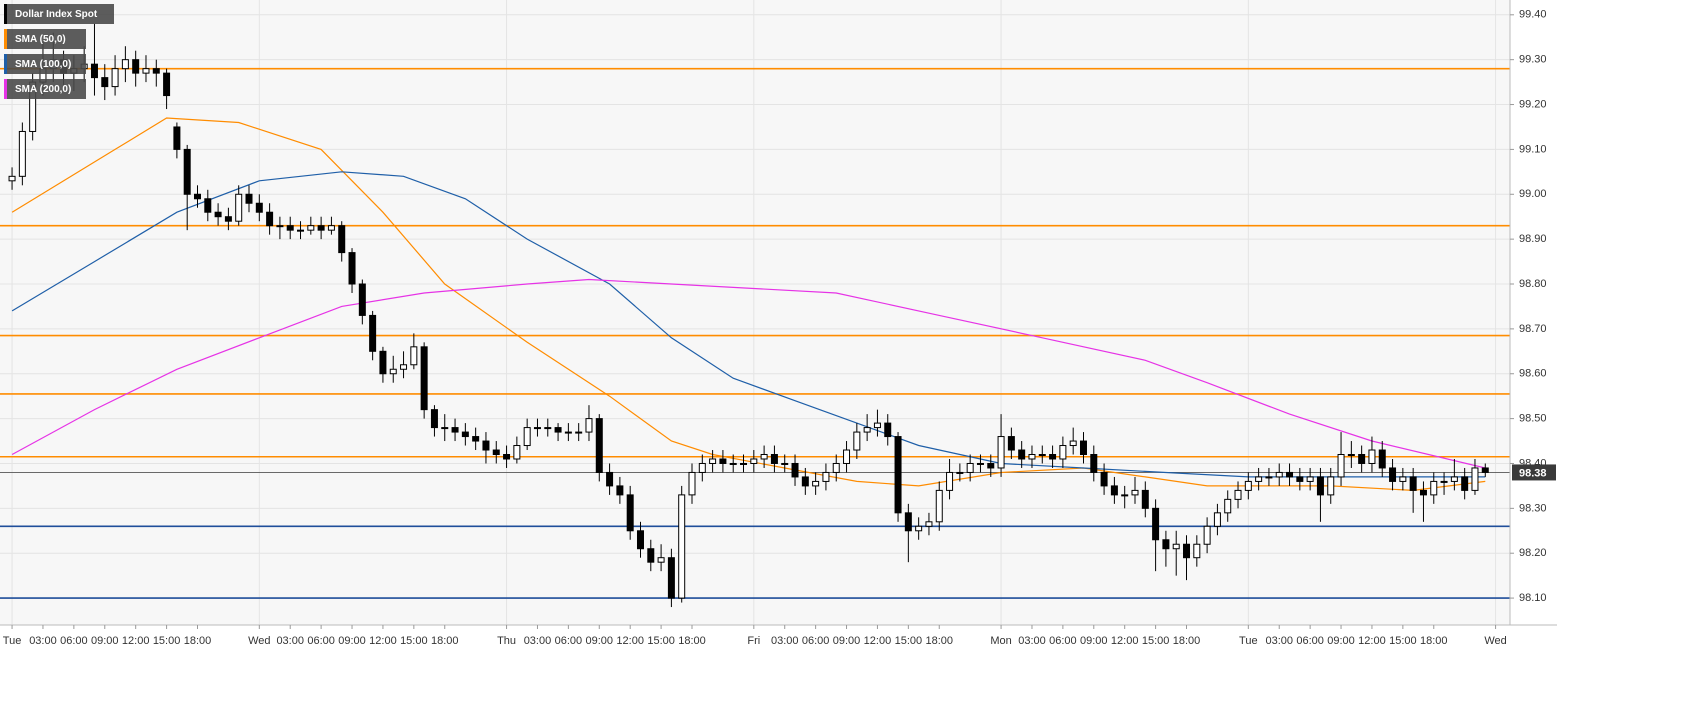 This screenshot has height=712, width=1707. I want to click on x-tick-label: Tue, so click(1248, 641).